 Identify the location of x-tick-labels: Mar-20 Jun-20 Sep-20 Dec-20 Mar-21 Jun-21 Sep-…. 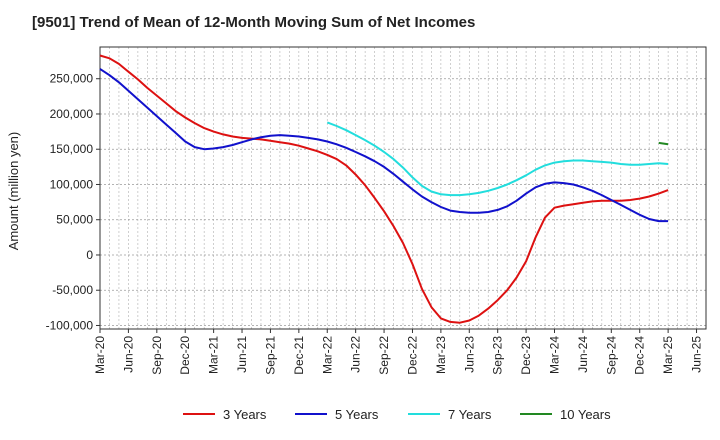
(398, 355).